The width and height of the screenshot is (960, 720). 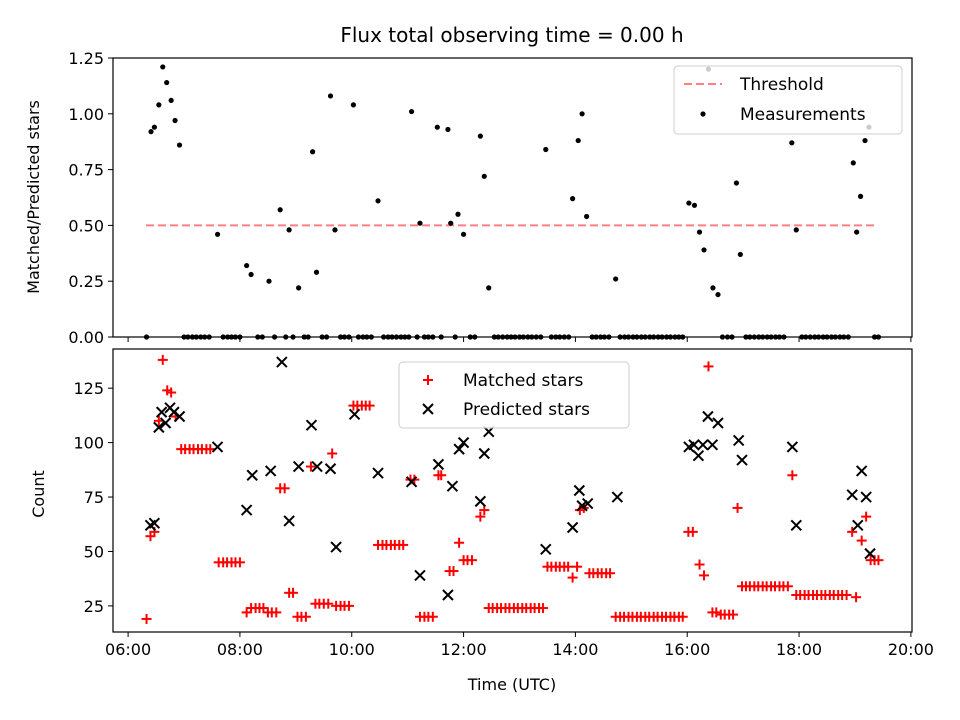 What do you see at coordinates (86, 114) in the screenshot?
I see `top-y-tick-label: 1.00` at bounding box center [86, 114].